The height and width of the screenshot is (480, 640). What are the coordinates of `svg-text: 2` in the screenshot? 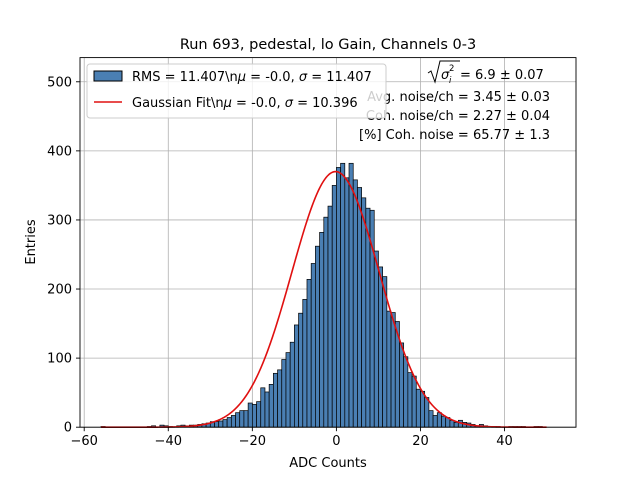 It's located at (451, 69).